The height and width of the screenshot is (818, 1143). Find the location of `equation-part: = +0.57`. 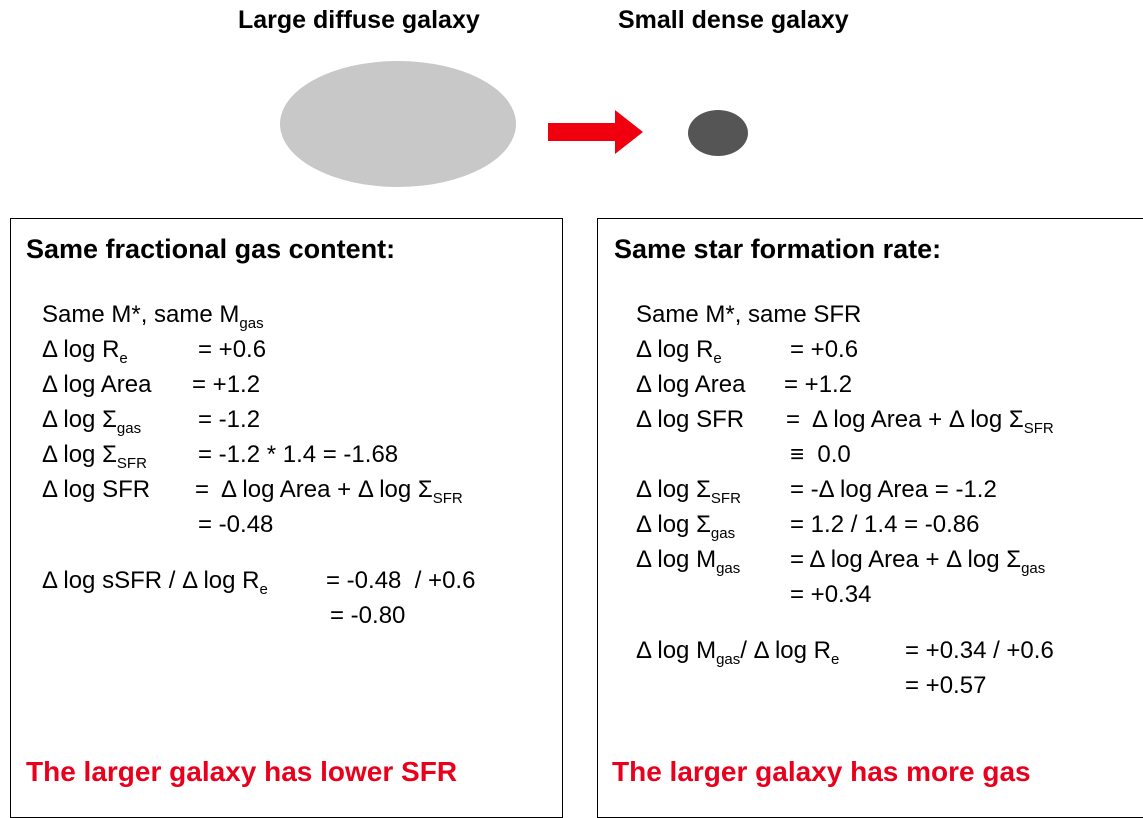

equation-part: = +0.57 is located at coordinates (945, 686).